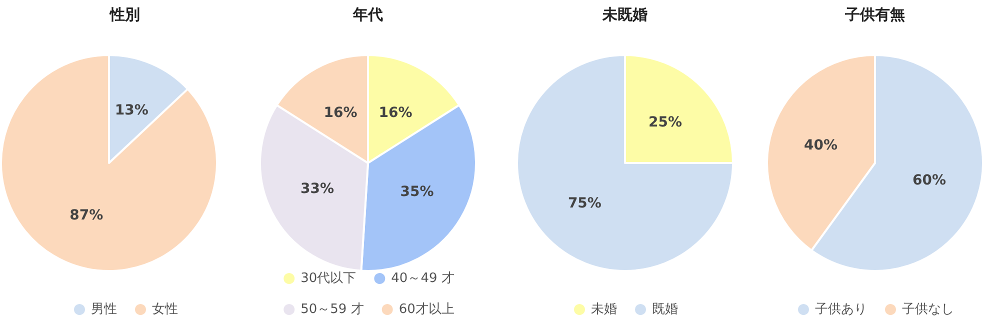 This screenshot has height=326, width=1000. Describe the element at coordinates (585, 203) in the screenshot. I see `data-label: 75%` at that location.